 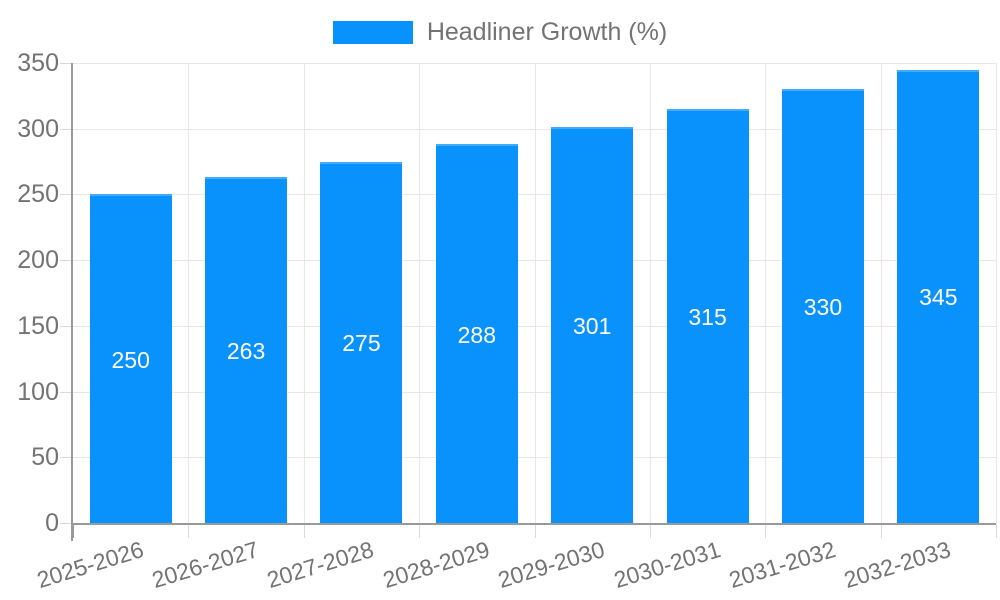 I want to click on bar-value-label: 250, so click(x=130, y=359).